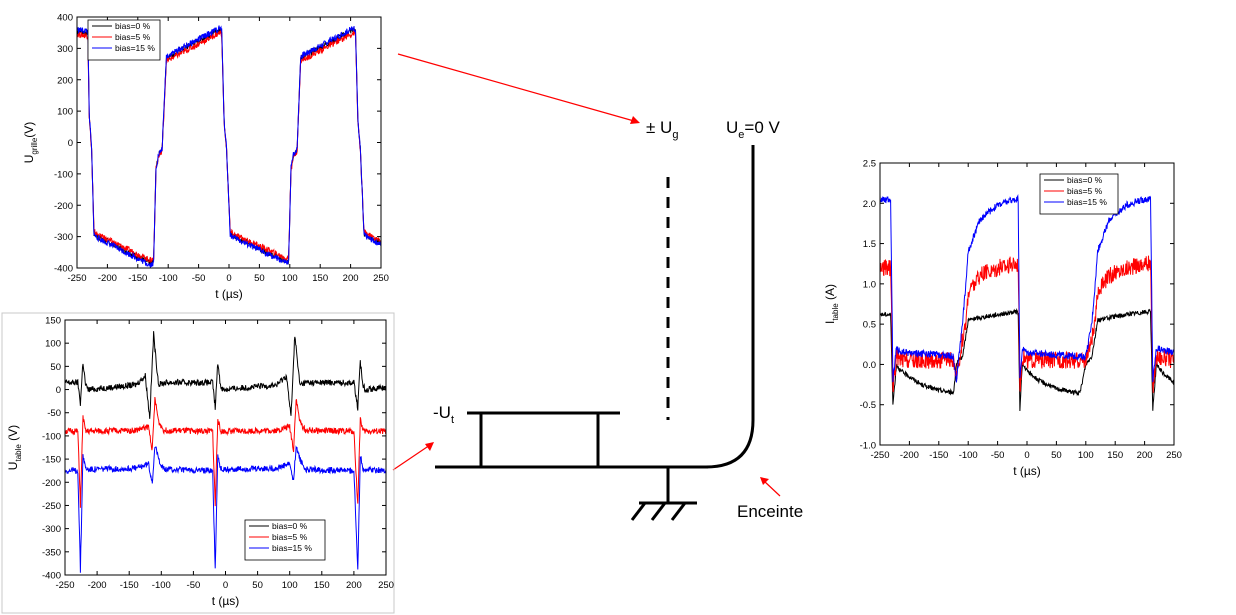  What do you see at coordinates (868, 446) in the screenshot?
I see `itable-ytick-label-0: -1.0` at bounding box center [868, 446].